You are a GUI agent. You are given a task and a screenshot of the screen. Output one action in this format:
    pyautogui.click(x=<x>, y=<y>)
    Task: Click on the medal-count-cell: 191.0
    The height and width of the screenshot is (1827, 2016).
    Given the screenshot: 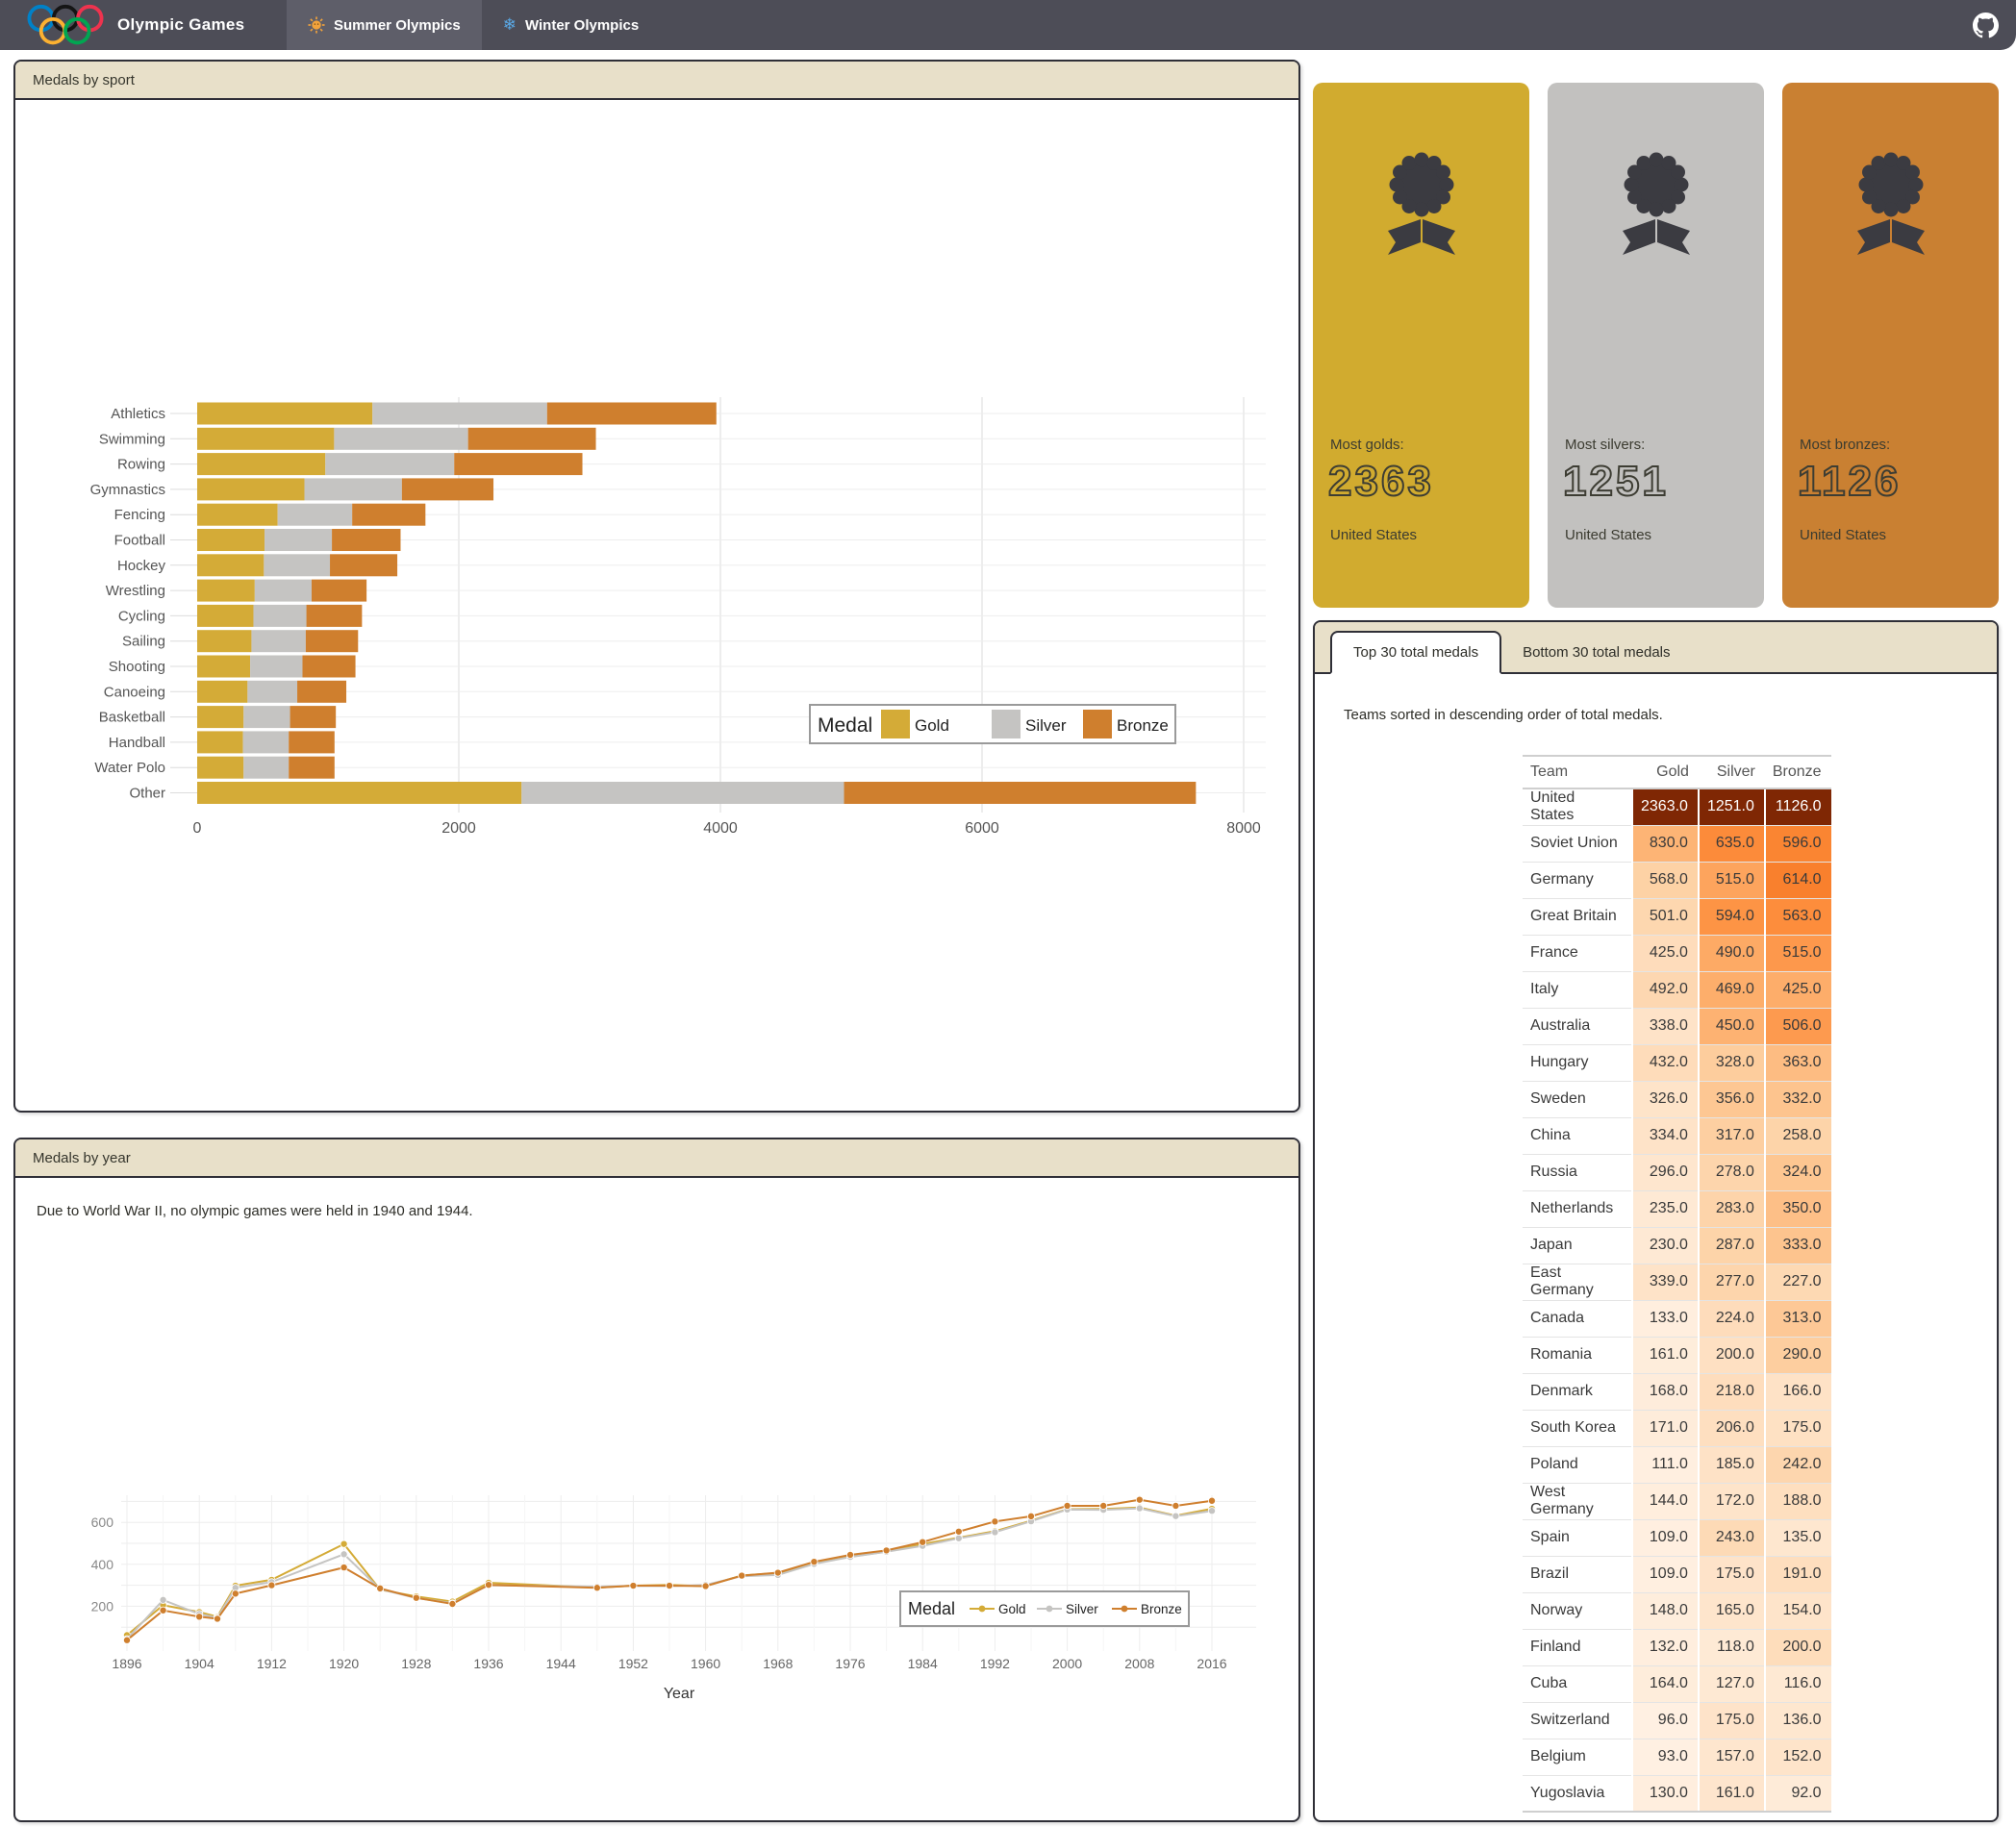 What is the action you would take?
    pyautogui.click(x=1797, y=1575)
    